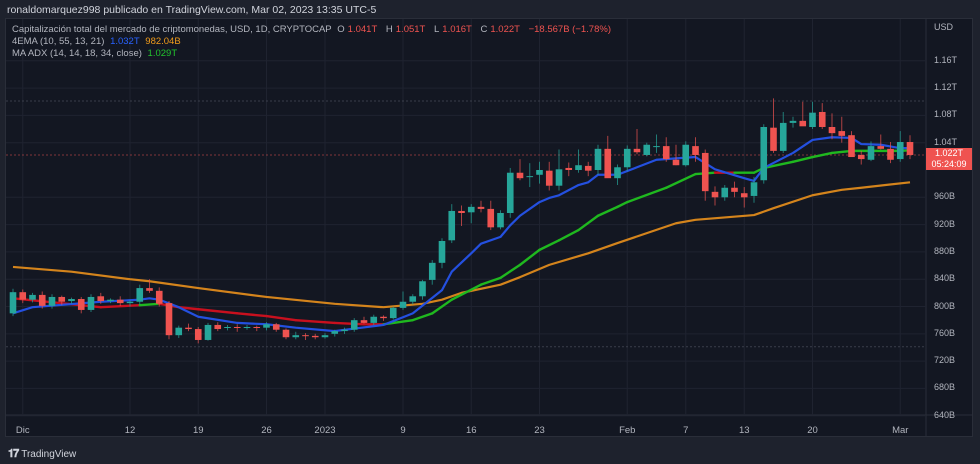  What do you see at coordinates (49, 454) in the screenshot?
I see `brand-name: TradingView` at bounding box center [49, 454].